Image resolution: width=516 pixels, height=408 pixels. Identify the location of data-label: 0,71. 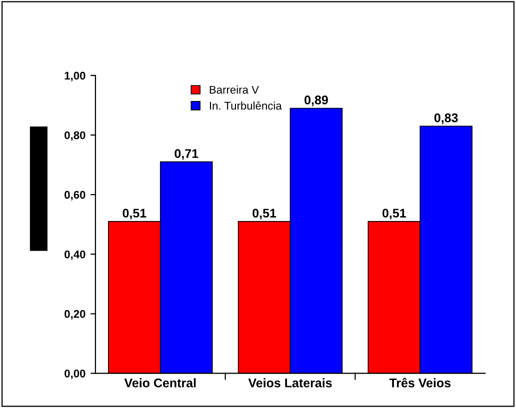
(186, 154).